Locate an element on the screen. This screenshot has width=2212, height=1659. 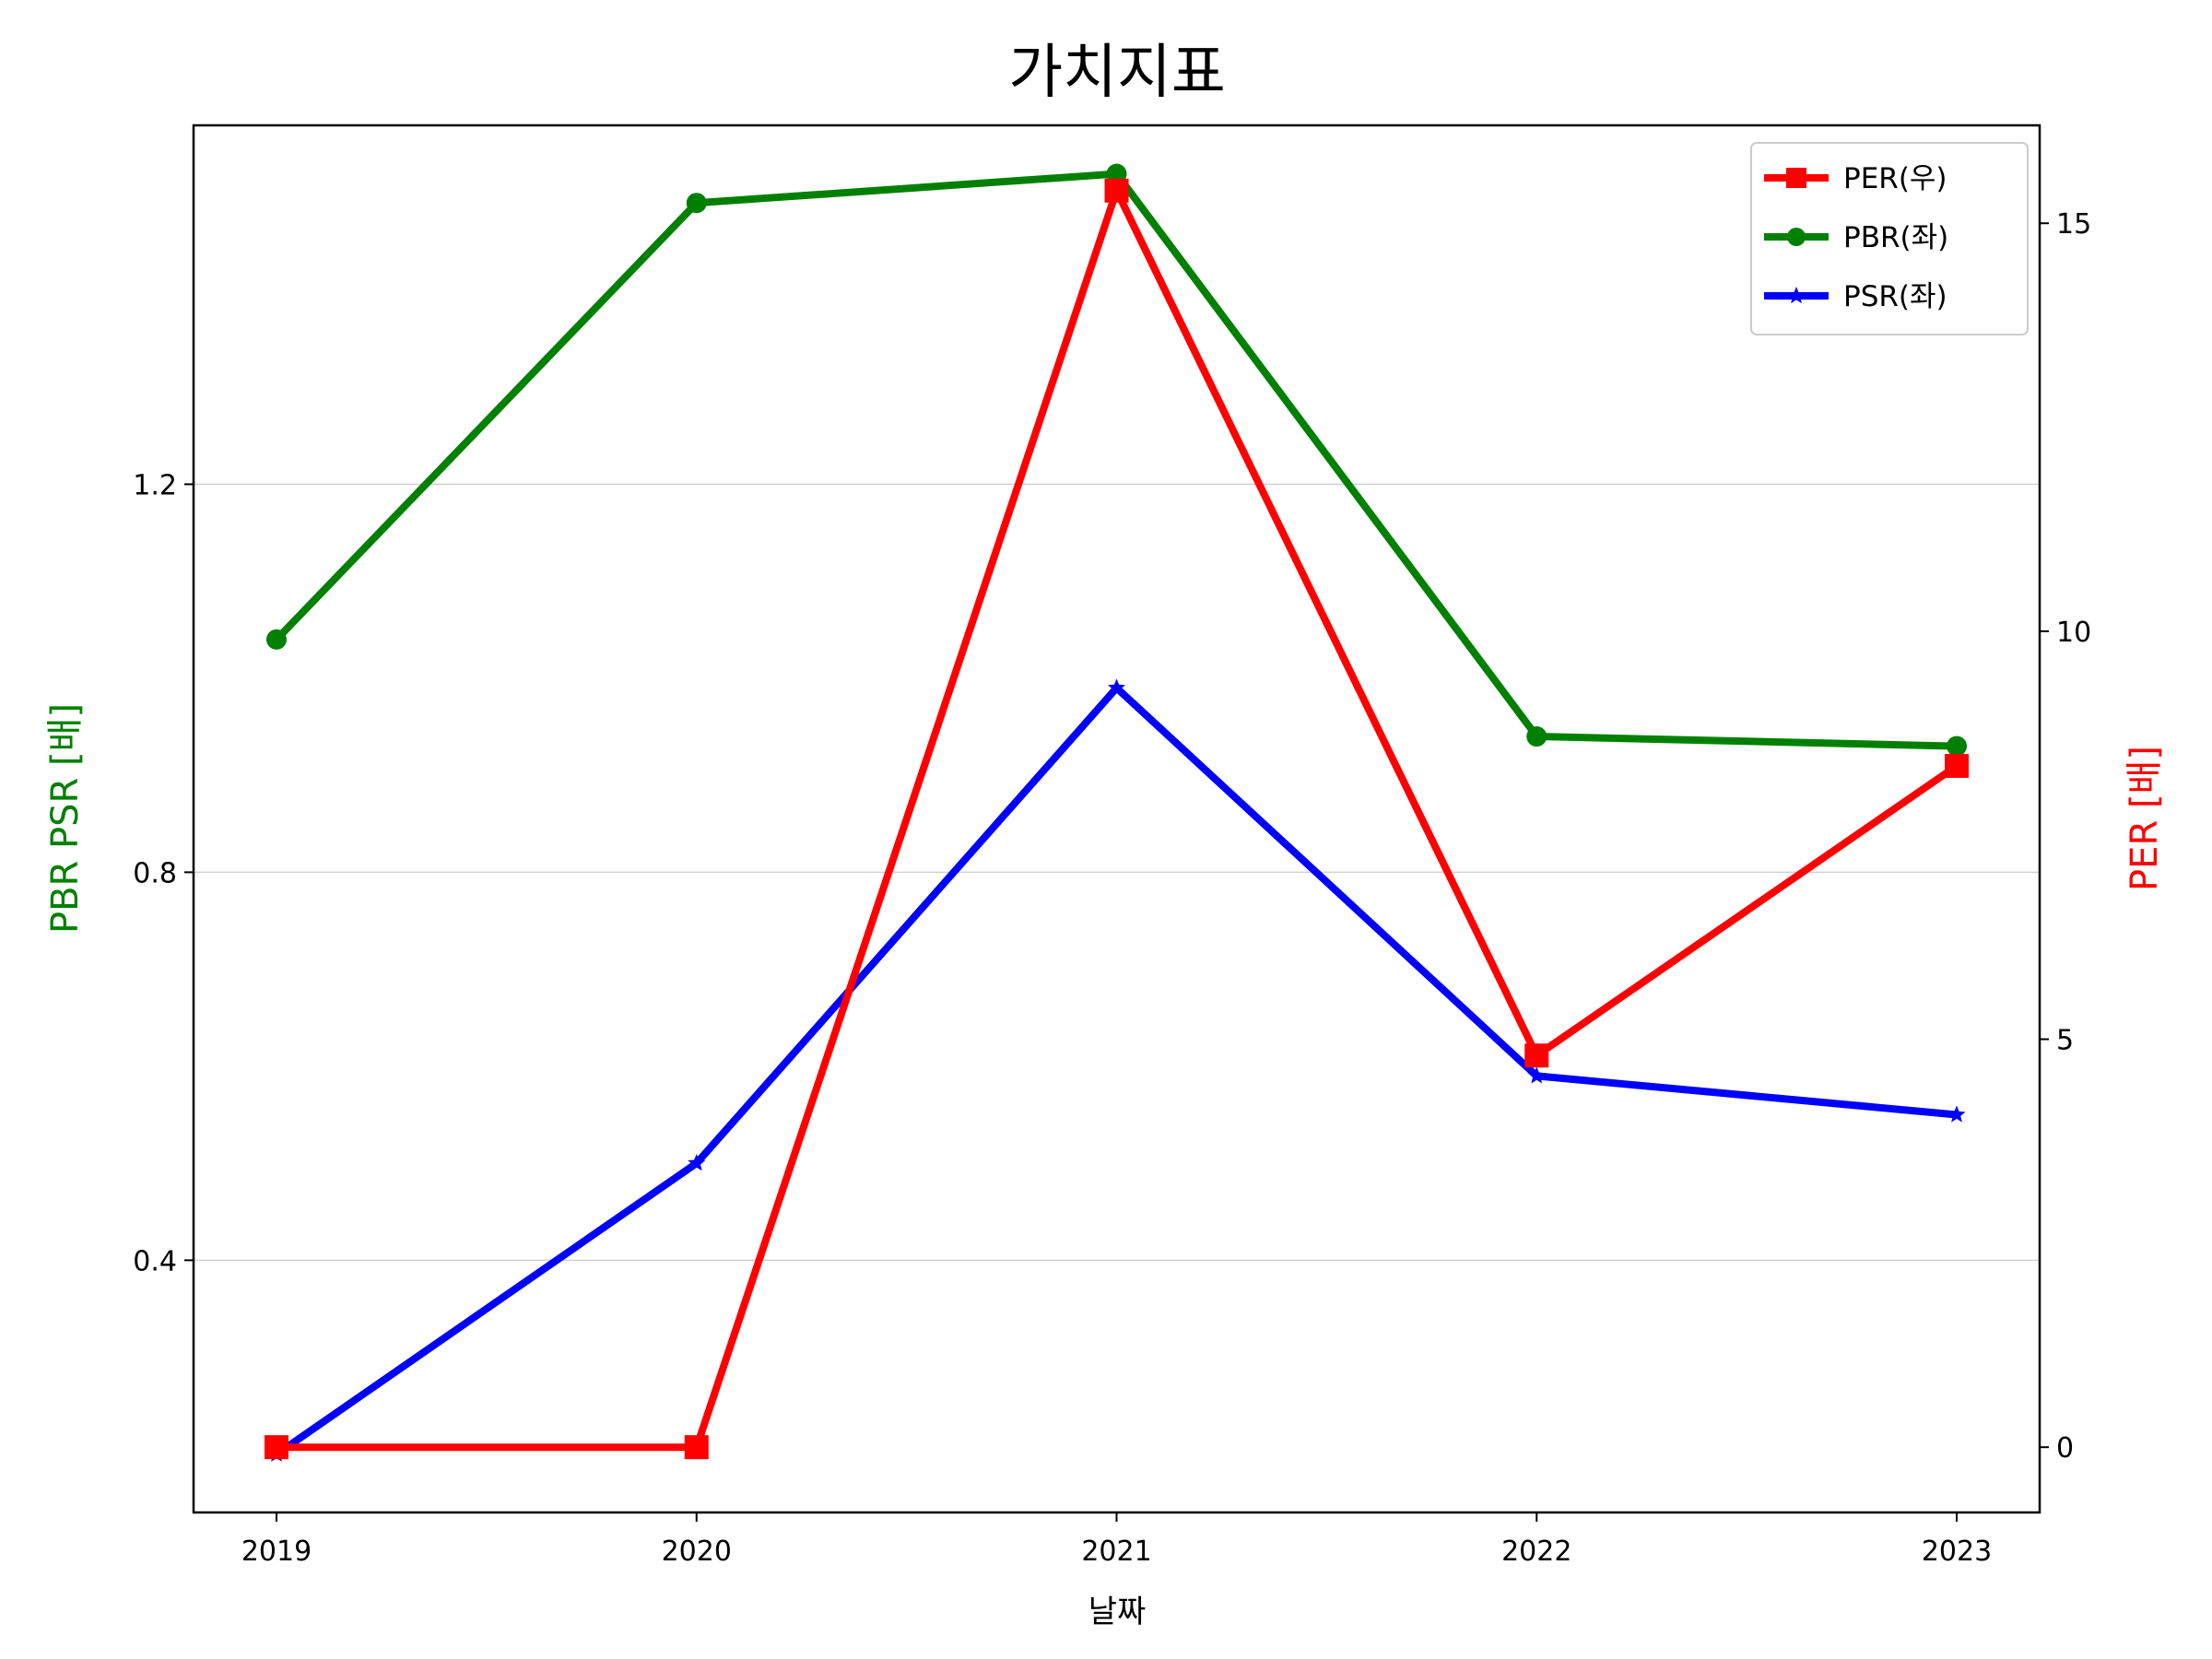
x-tick-label: 2022 is located at coordinates (1536, 1551).